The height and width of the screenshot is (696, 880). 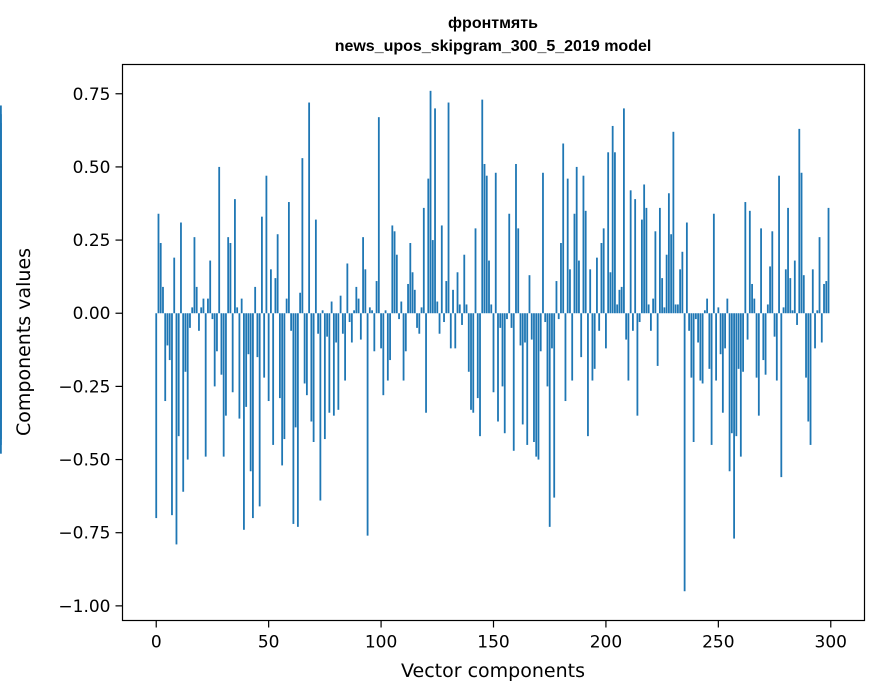 I want to click on x-tick-label: 100, so click(x=381, y=643).